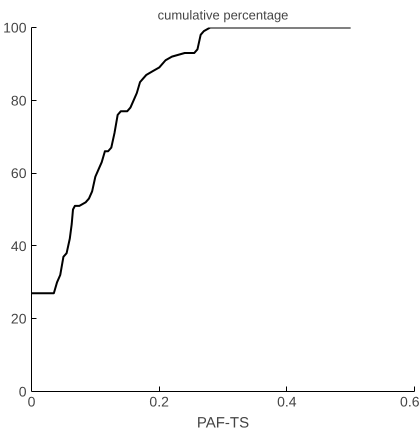 The height and width of the screenshot is (434, 419). I want to click on chart-title: cumulative percentage, so click(223, 15).